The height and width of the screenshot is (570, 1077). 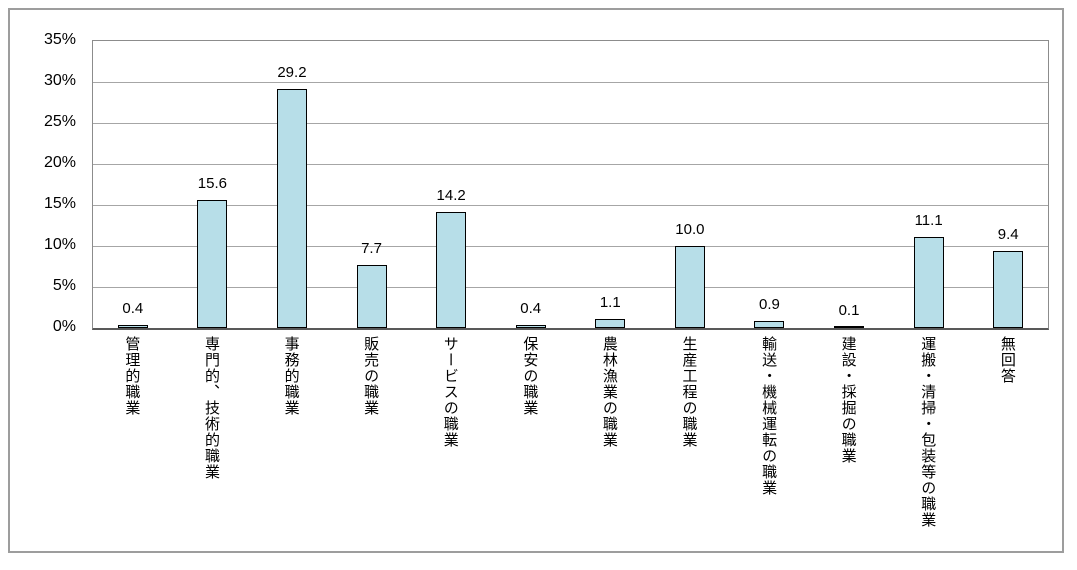 I want to click on x-axis-label-slot: 農林漁業の職業, so click(x=610, y=448).